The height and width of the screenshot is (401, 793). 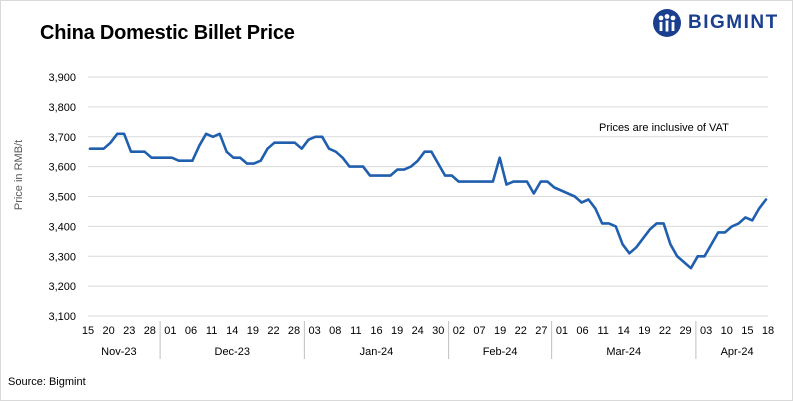 What do you see at coordinates (62, 78) in the screenshot?
I see `y-tick-label: 3,900` at bounding box center [62, 78].